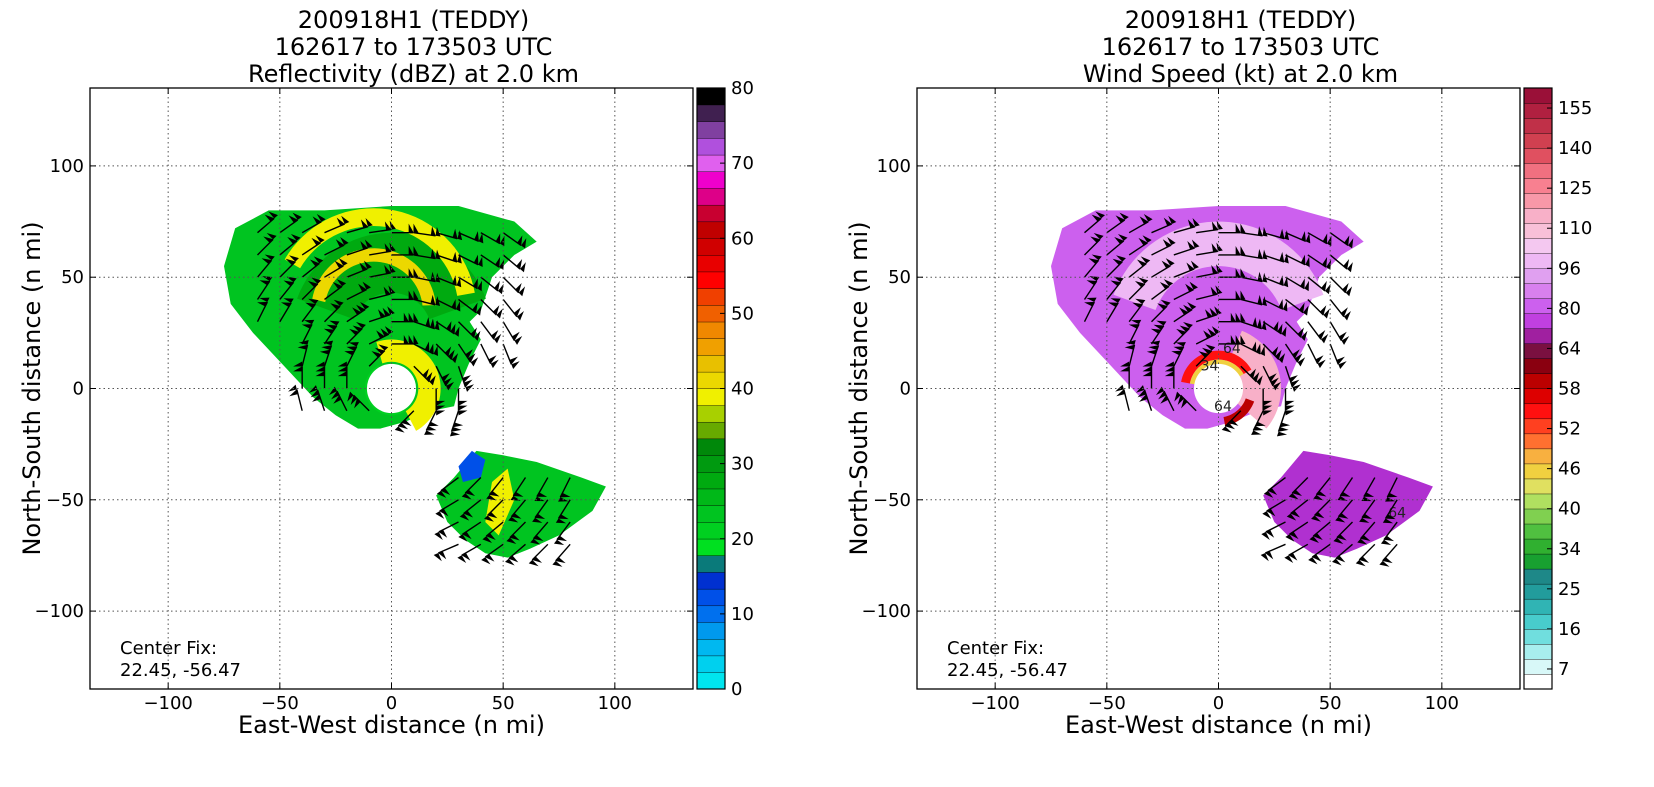 The image size is (1654, 787). What do you see at coordinates (413, 74) in the screenshot?
I see `chart-title-line-3: Reflectivity (dBZ) at 2.0 km` at bounding box center [413, 74].